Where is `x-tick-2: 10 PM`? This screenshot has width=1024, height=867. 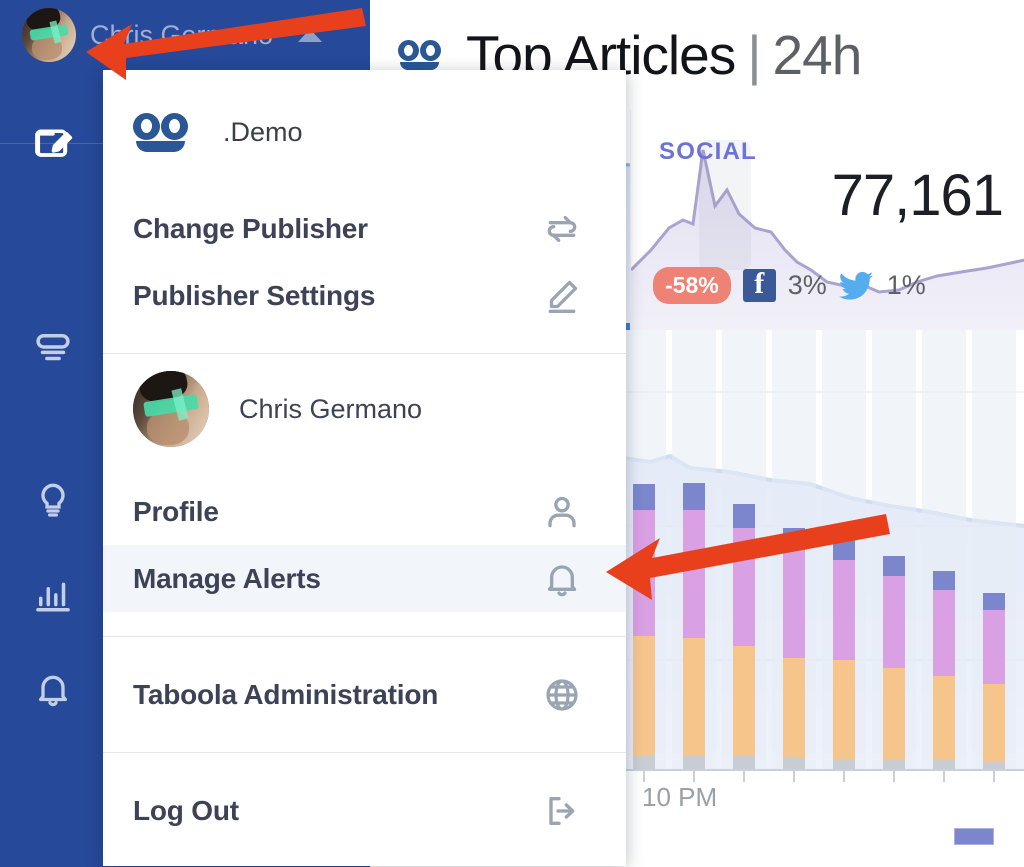
x-tick-2: 10 PM is located at coordinates (680, 797).